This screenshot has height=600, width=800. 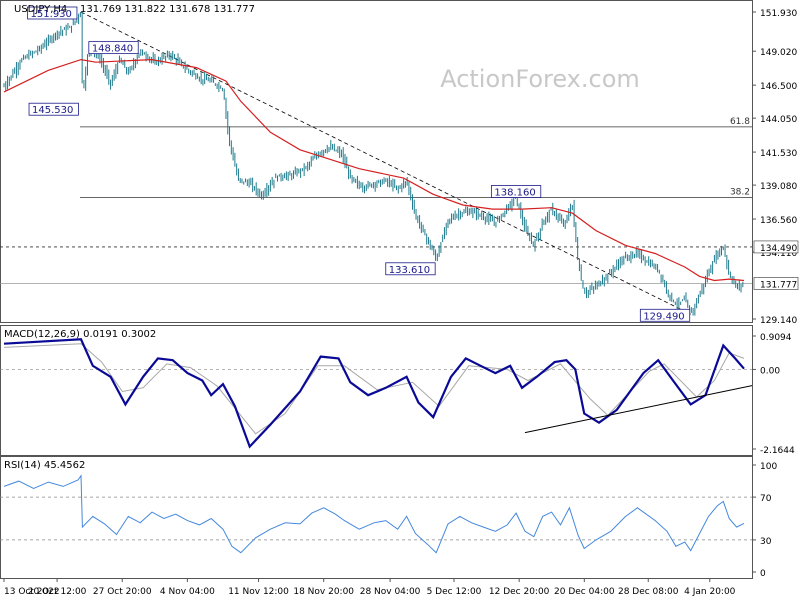 What do you see at coordinates (778, 14) in the screenshot?
I see `y-tick-label: 151.930` at bounding box center [778, 14].